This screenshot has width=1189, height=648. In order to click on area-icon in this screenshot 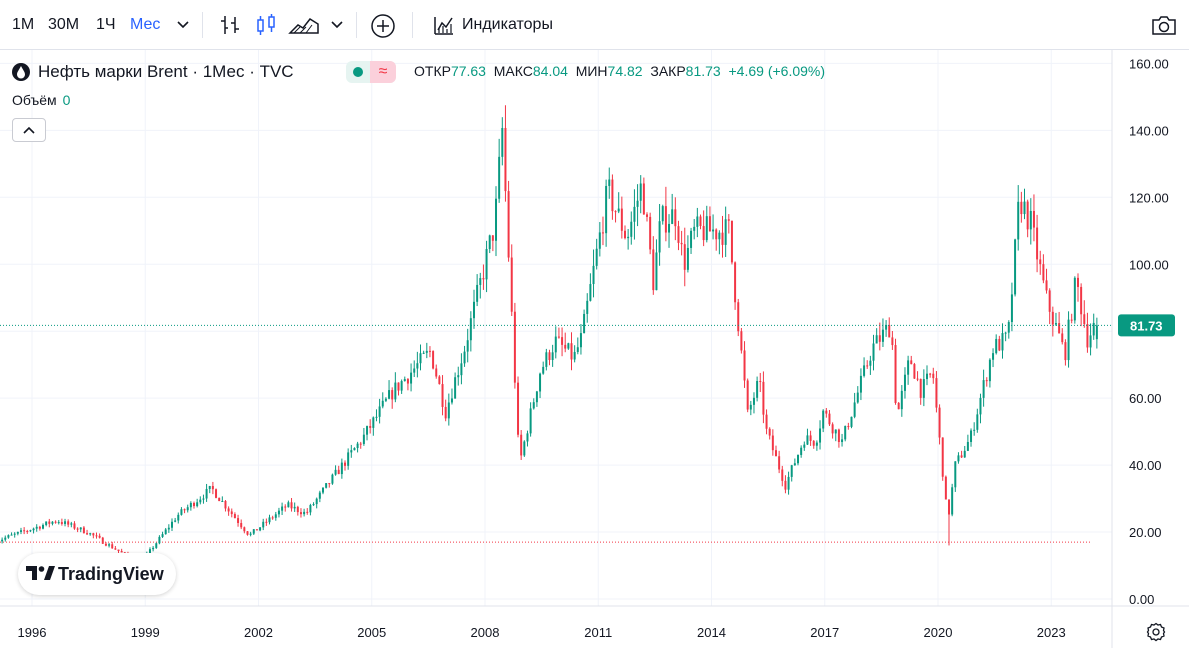, I will do `click(304, 25)`.